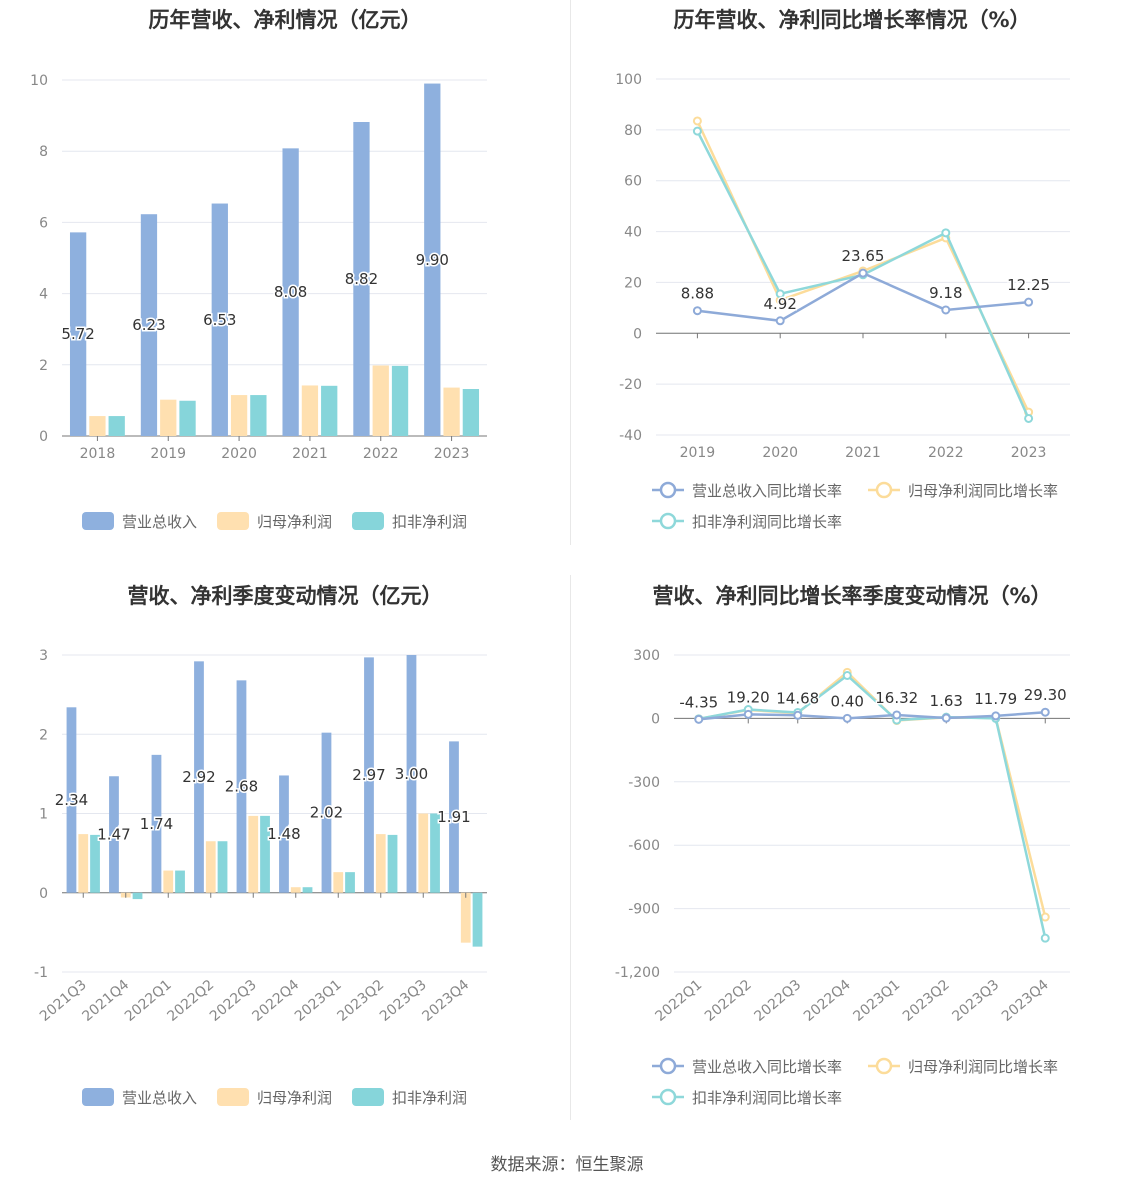  I want to click on data-label: 12.25, so click(1028, 285).